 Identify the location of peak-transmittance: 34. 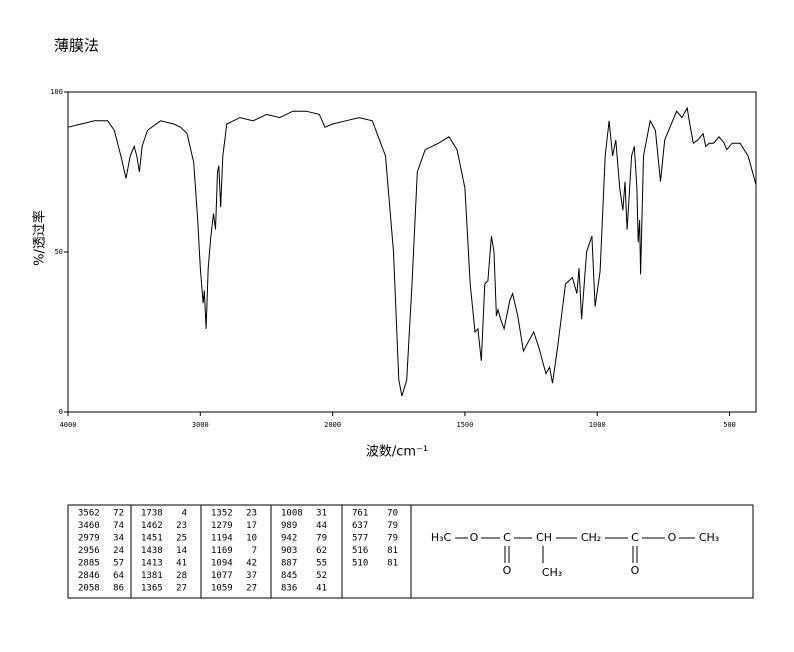
(118, 539).